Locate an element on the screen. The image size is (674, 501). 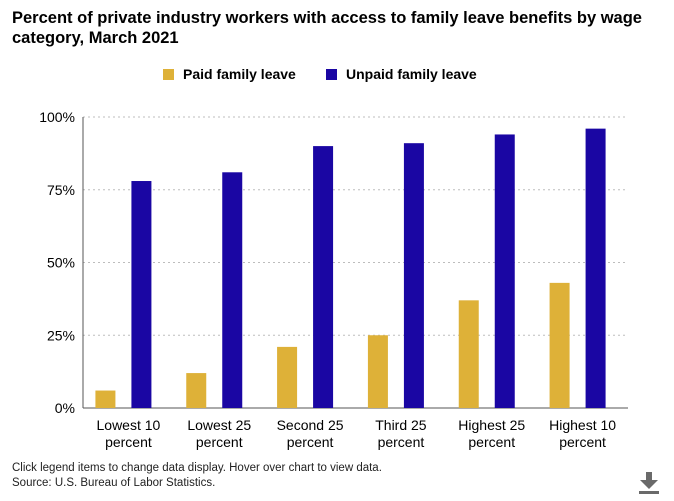
legend: Paid family leave Unpaid family leave is located at coordinates (337, 75).